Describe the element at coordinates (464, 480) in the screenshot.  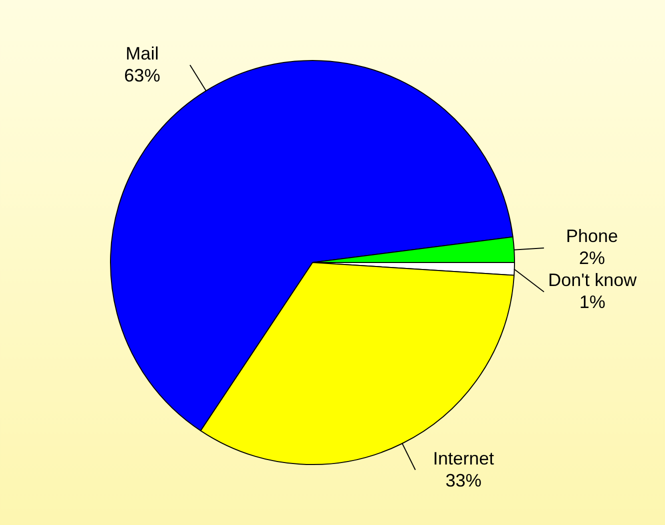
I see `data-label: 33%` at that location.